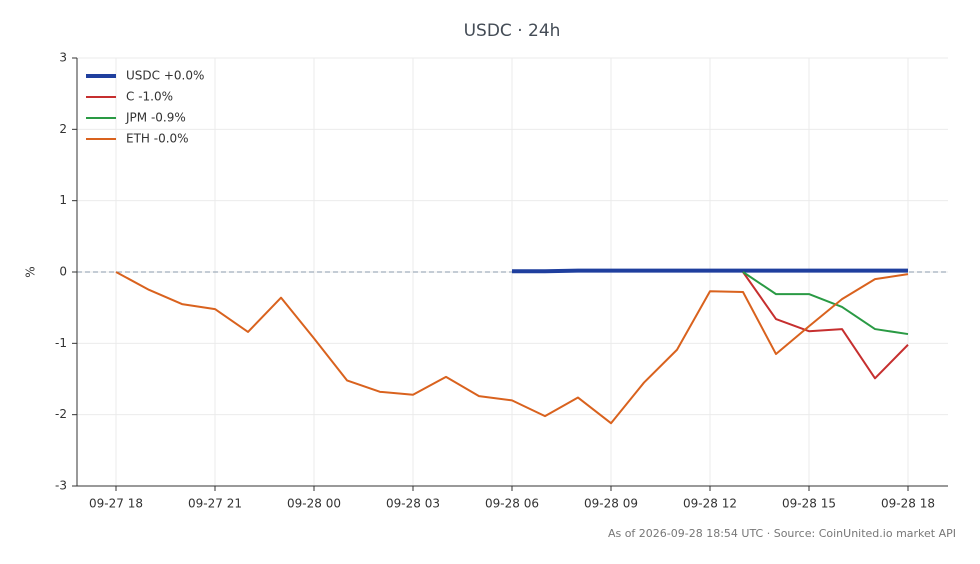 Image resolution: width=980 pixels, height=564 pixels. I want to click on x-tick-label: 09-27 21, so click(215, 504).